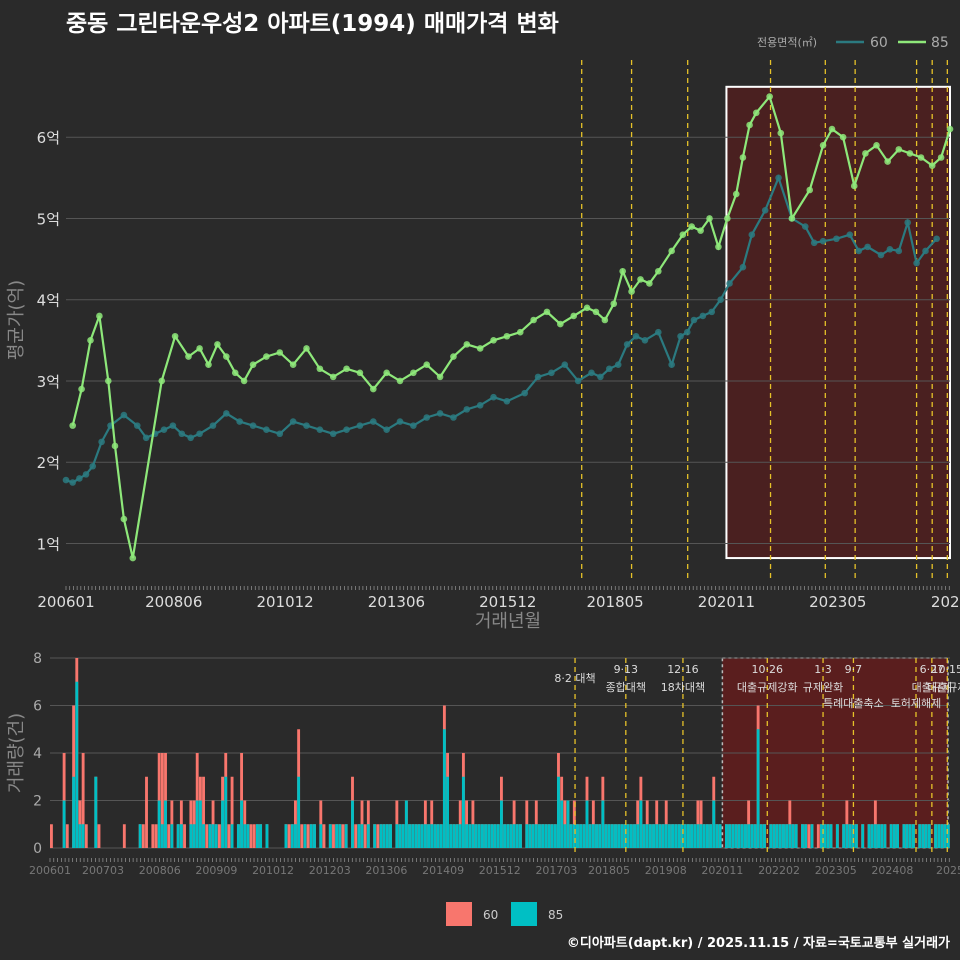  I want to click on highlight-box, so click(838, 322).